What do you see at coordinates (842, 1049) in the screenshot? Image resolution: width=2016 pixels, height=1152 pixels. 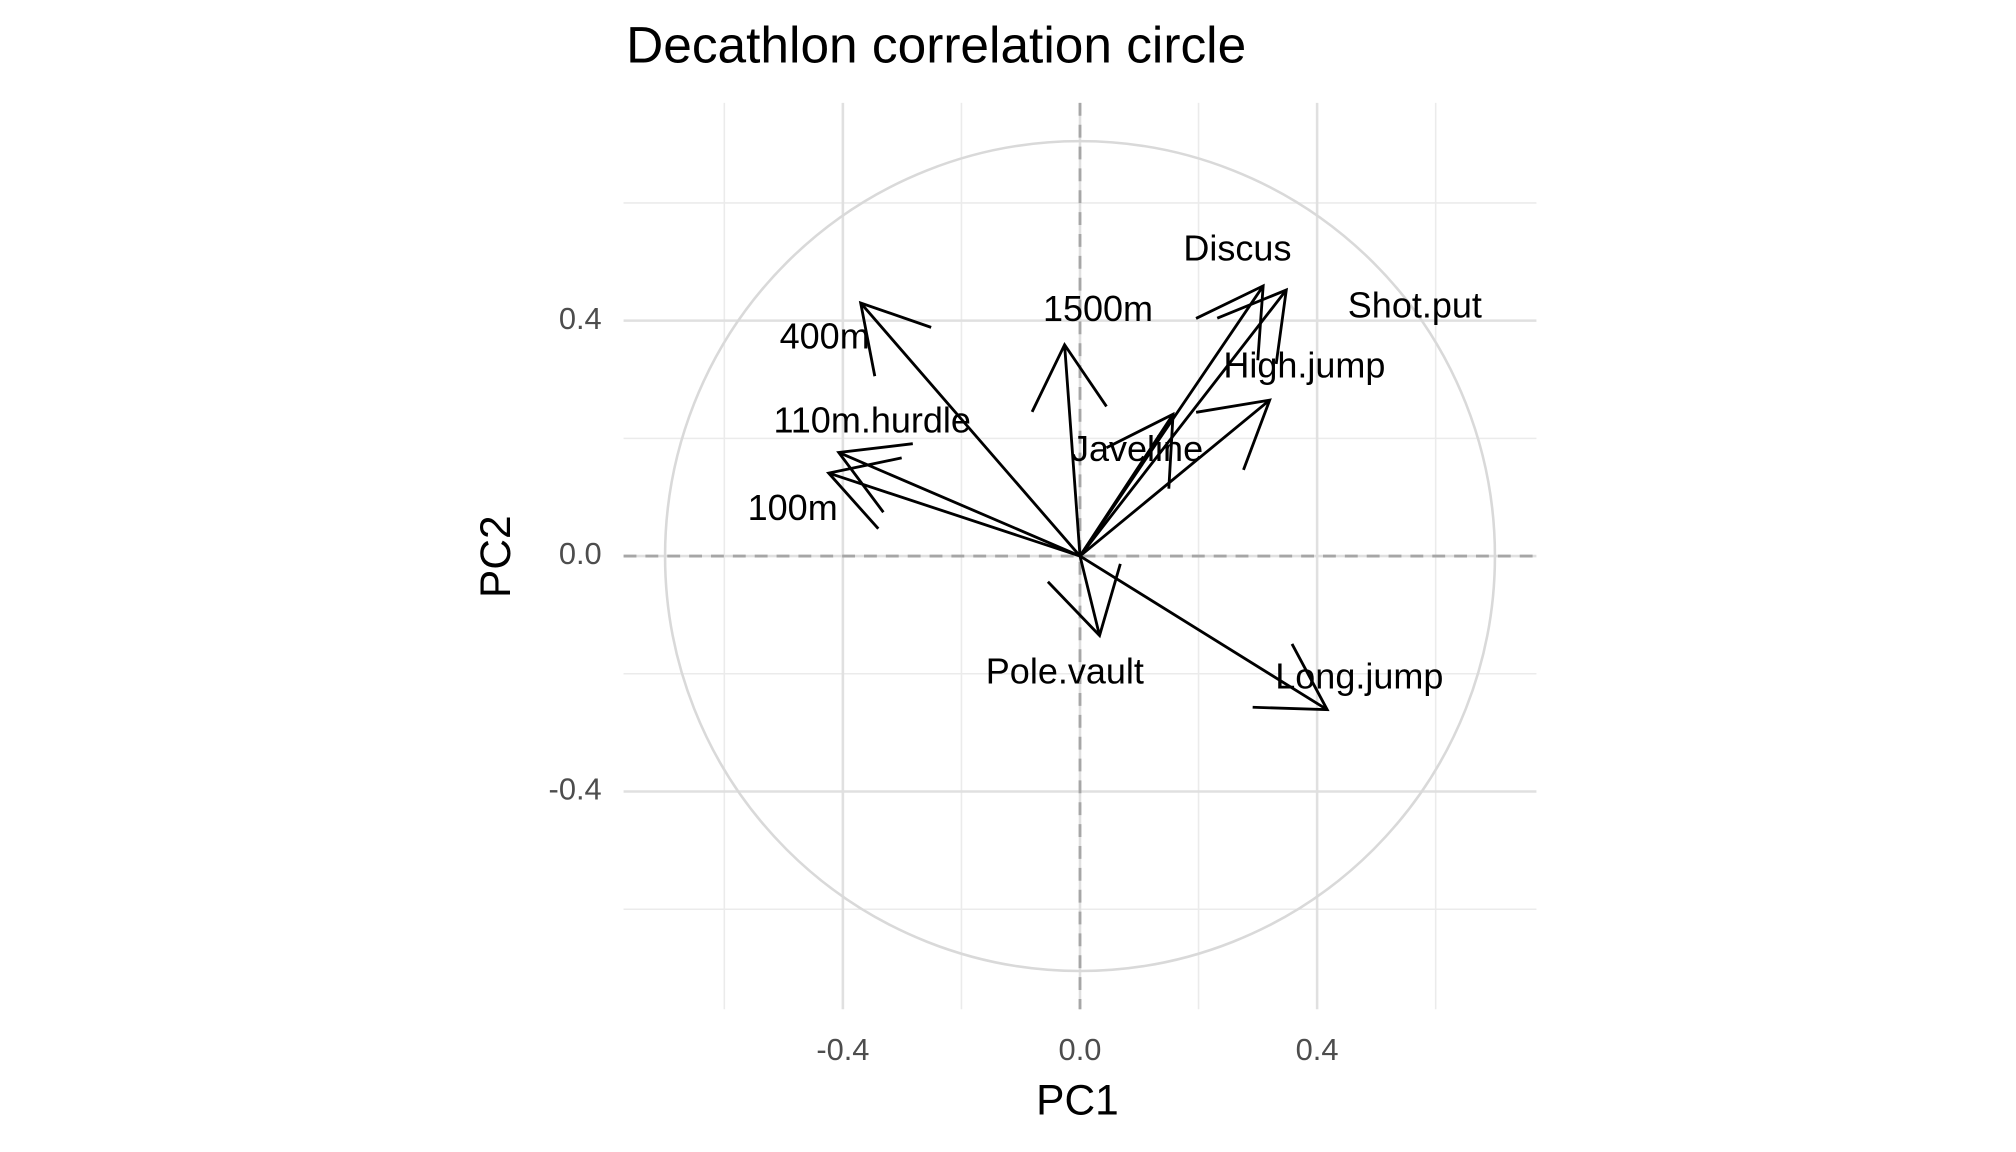 I see `x-tick-label: -0.4` at bounding box center [842, 1049].